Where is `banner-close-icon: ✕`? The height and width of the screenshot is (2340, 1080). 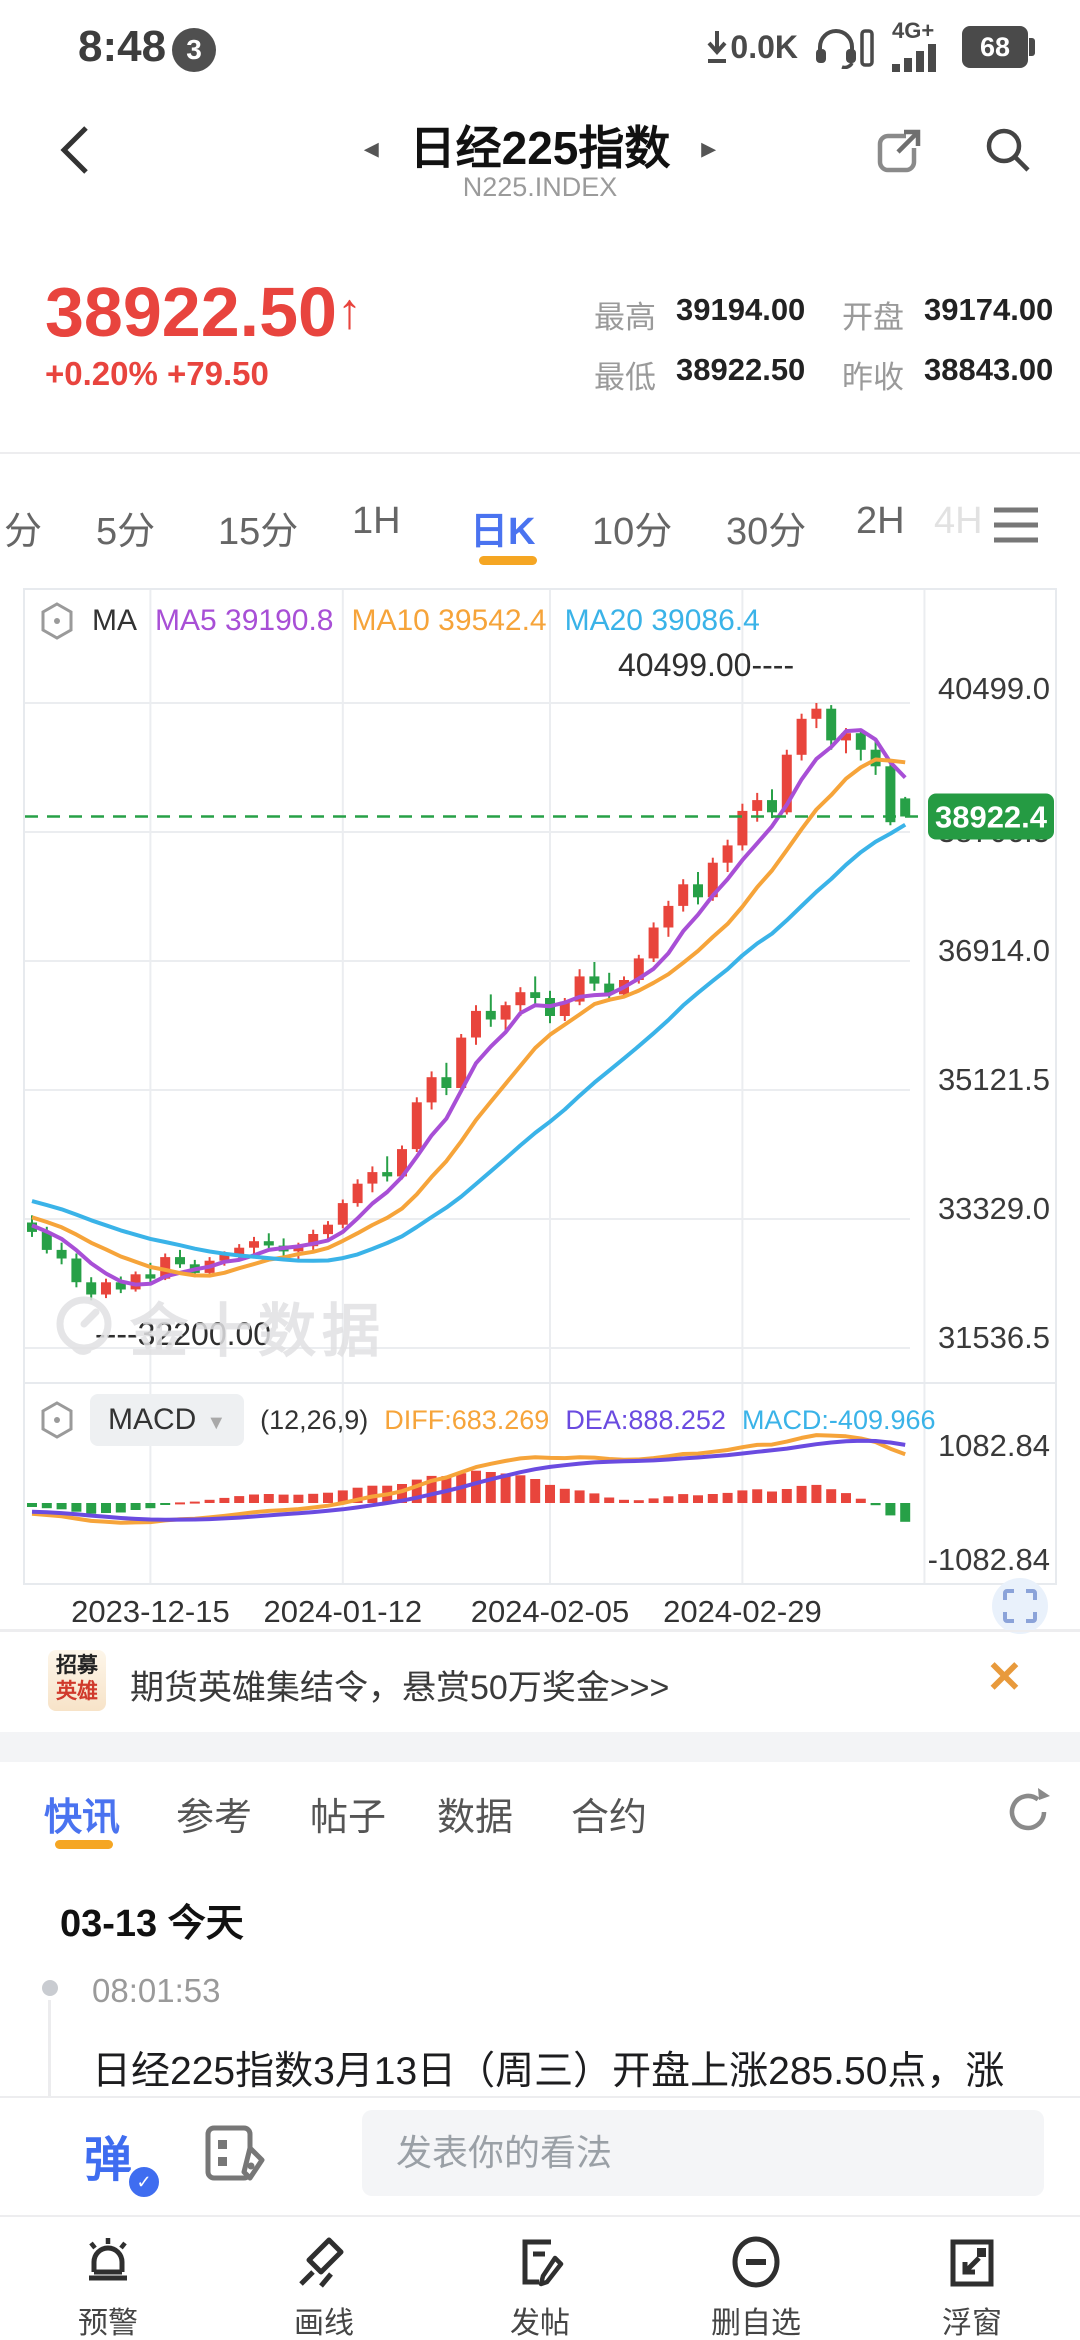
banner-close-icon: ✕ is located at coordinates (1004, 1677).